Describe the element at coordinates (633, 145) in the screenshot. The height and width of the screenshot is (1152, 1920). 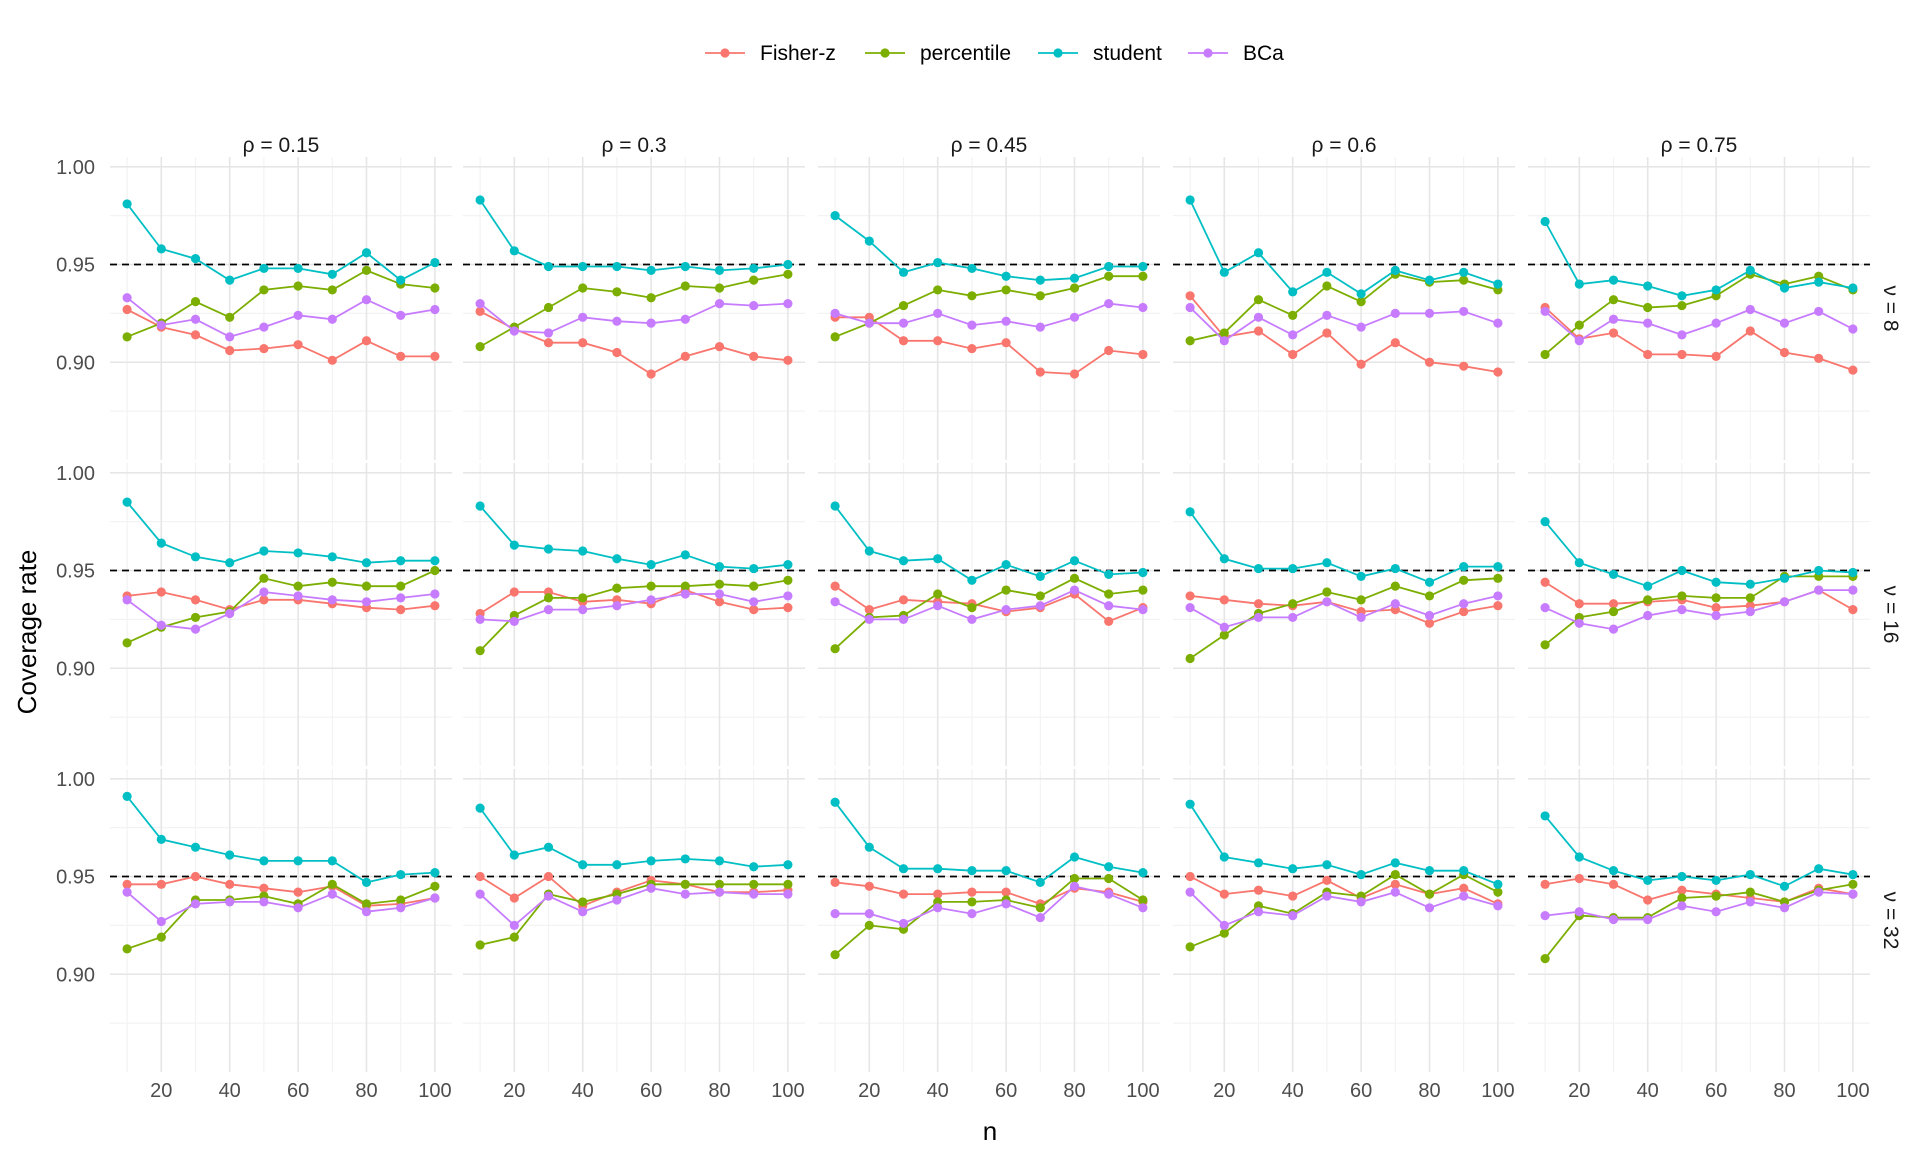
I see `strip-label-col-1: ρ = 0.3` at that location.